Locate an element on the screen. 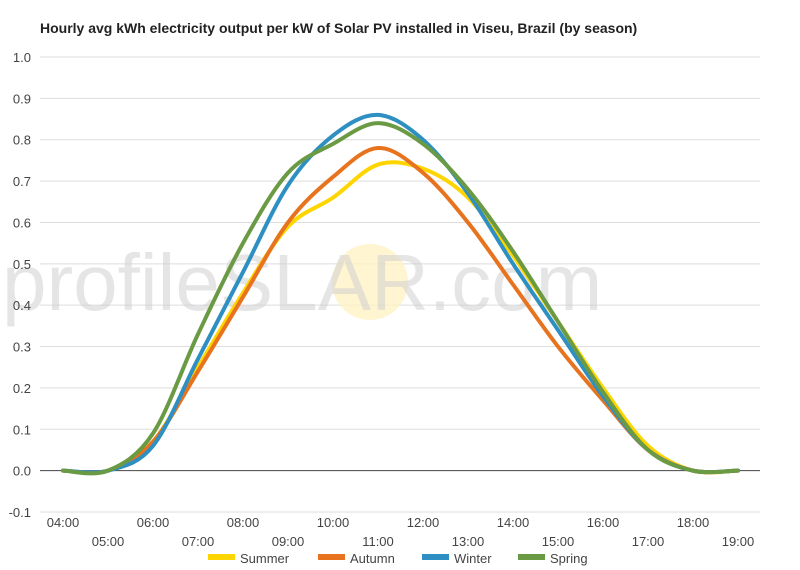 The width and height of the screenshot is (800, 570). x-tick-label: 16:00 is located at coordinates (603, 522).